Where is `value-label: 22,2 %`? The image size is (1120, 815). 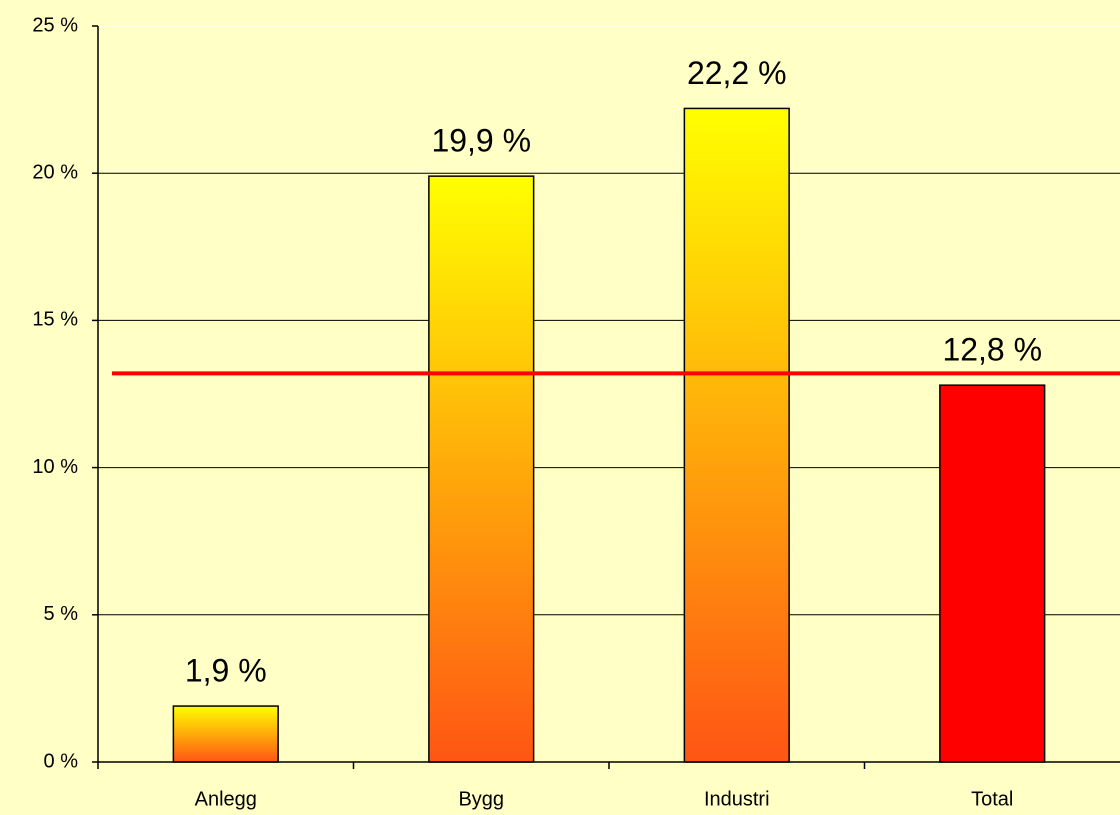 value-label: 22,2 % is located at coordinates (737, 73).